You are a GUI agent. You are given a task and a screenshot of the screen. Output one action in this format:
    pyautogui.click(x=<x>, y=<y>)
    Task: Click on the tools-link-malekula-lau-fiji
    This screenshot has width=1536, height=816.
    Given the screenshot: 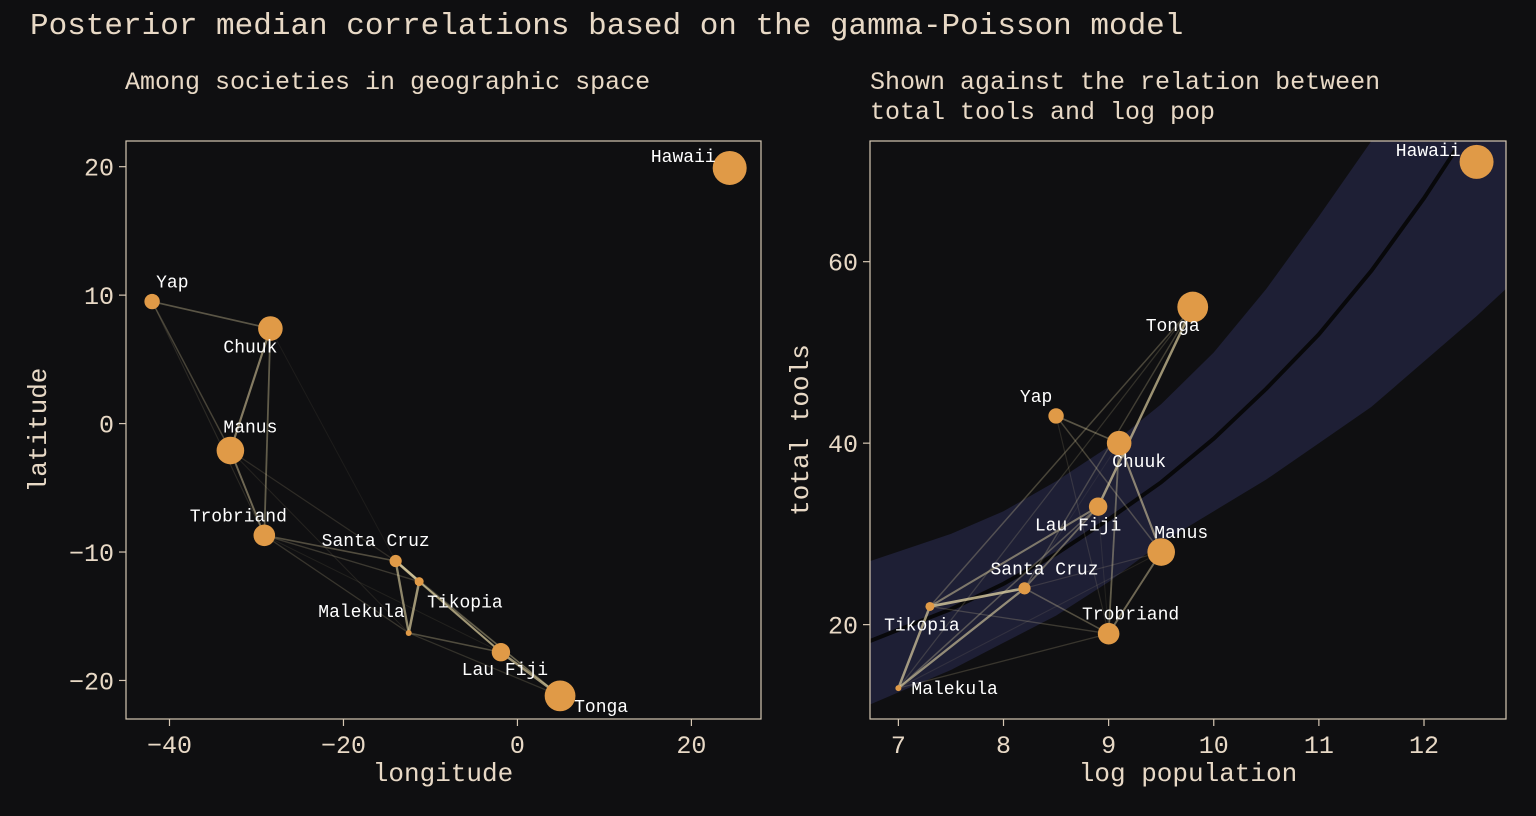 What is the action you would take?
    pyautogui.click(x=998, y=597)
    